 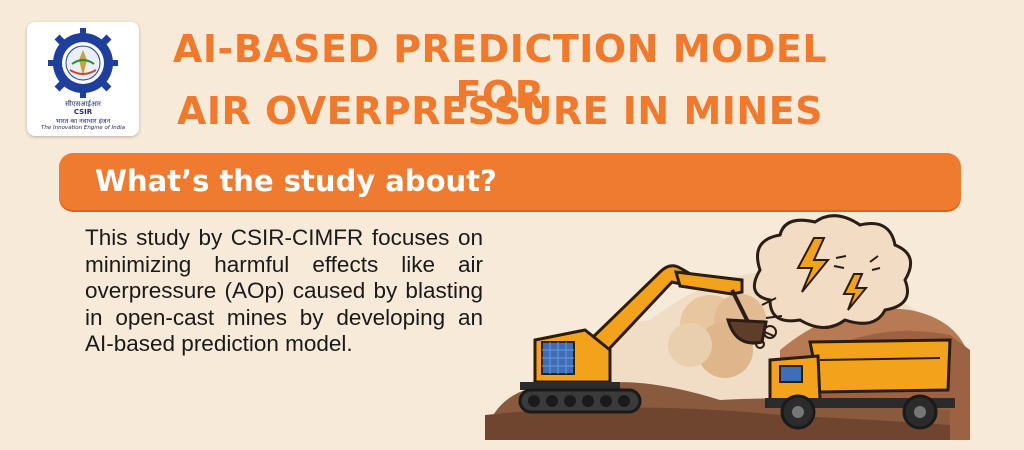 I want to click on blast-dust-cloud, so click(x=717, y=336).